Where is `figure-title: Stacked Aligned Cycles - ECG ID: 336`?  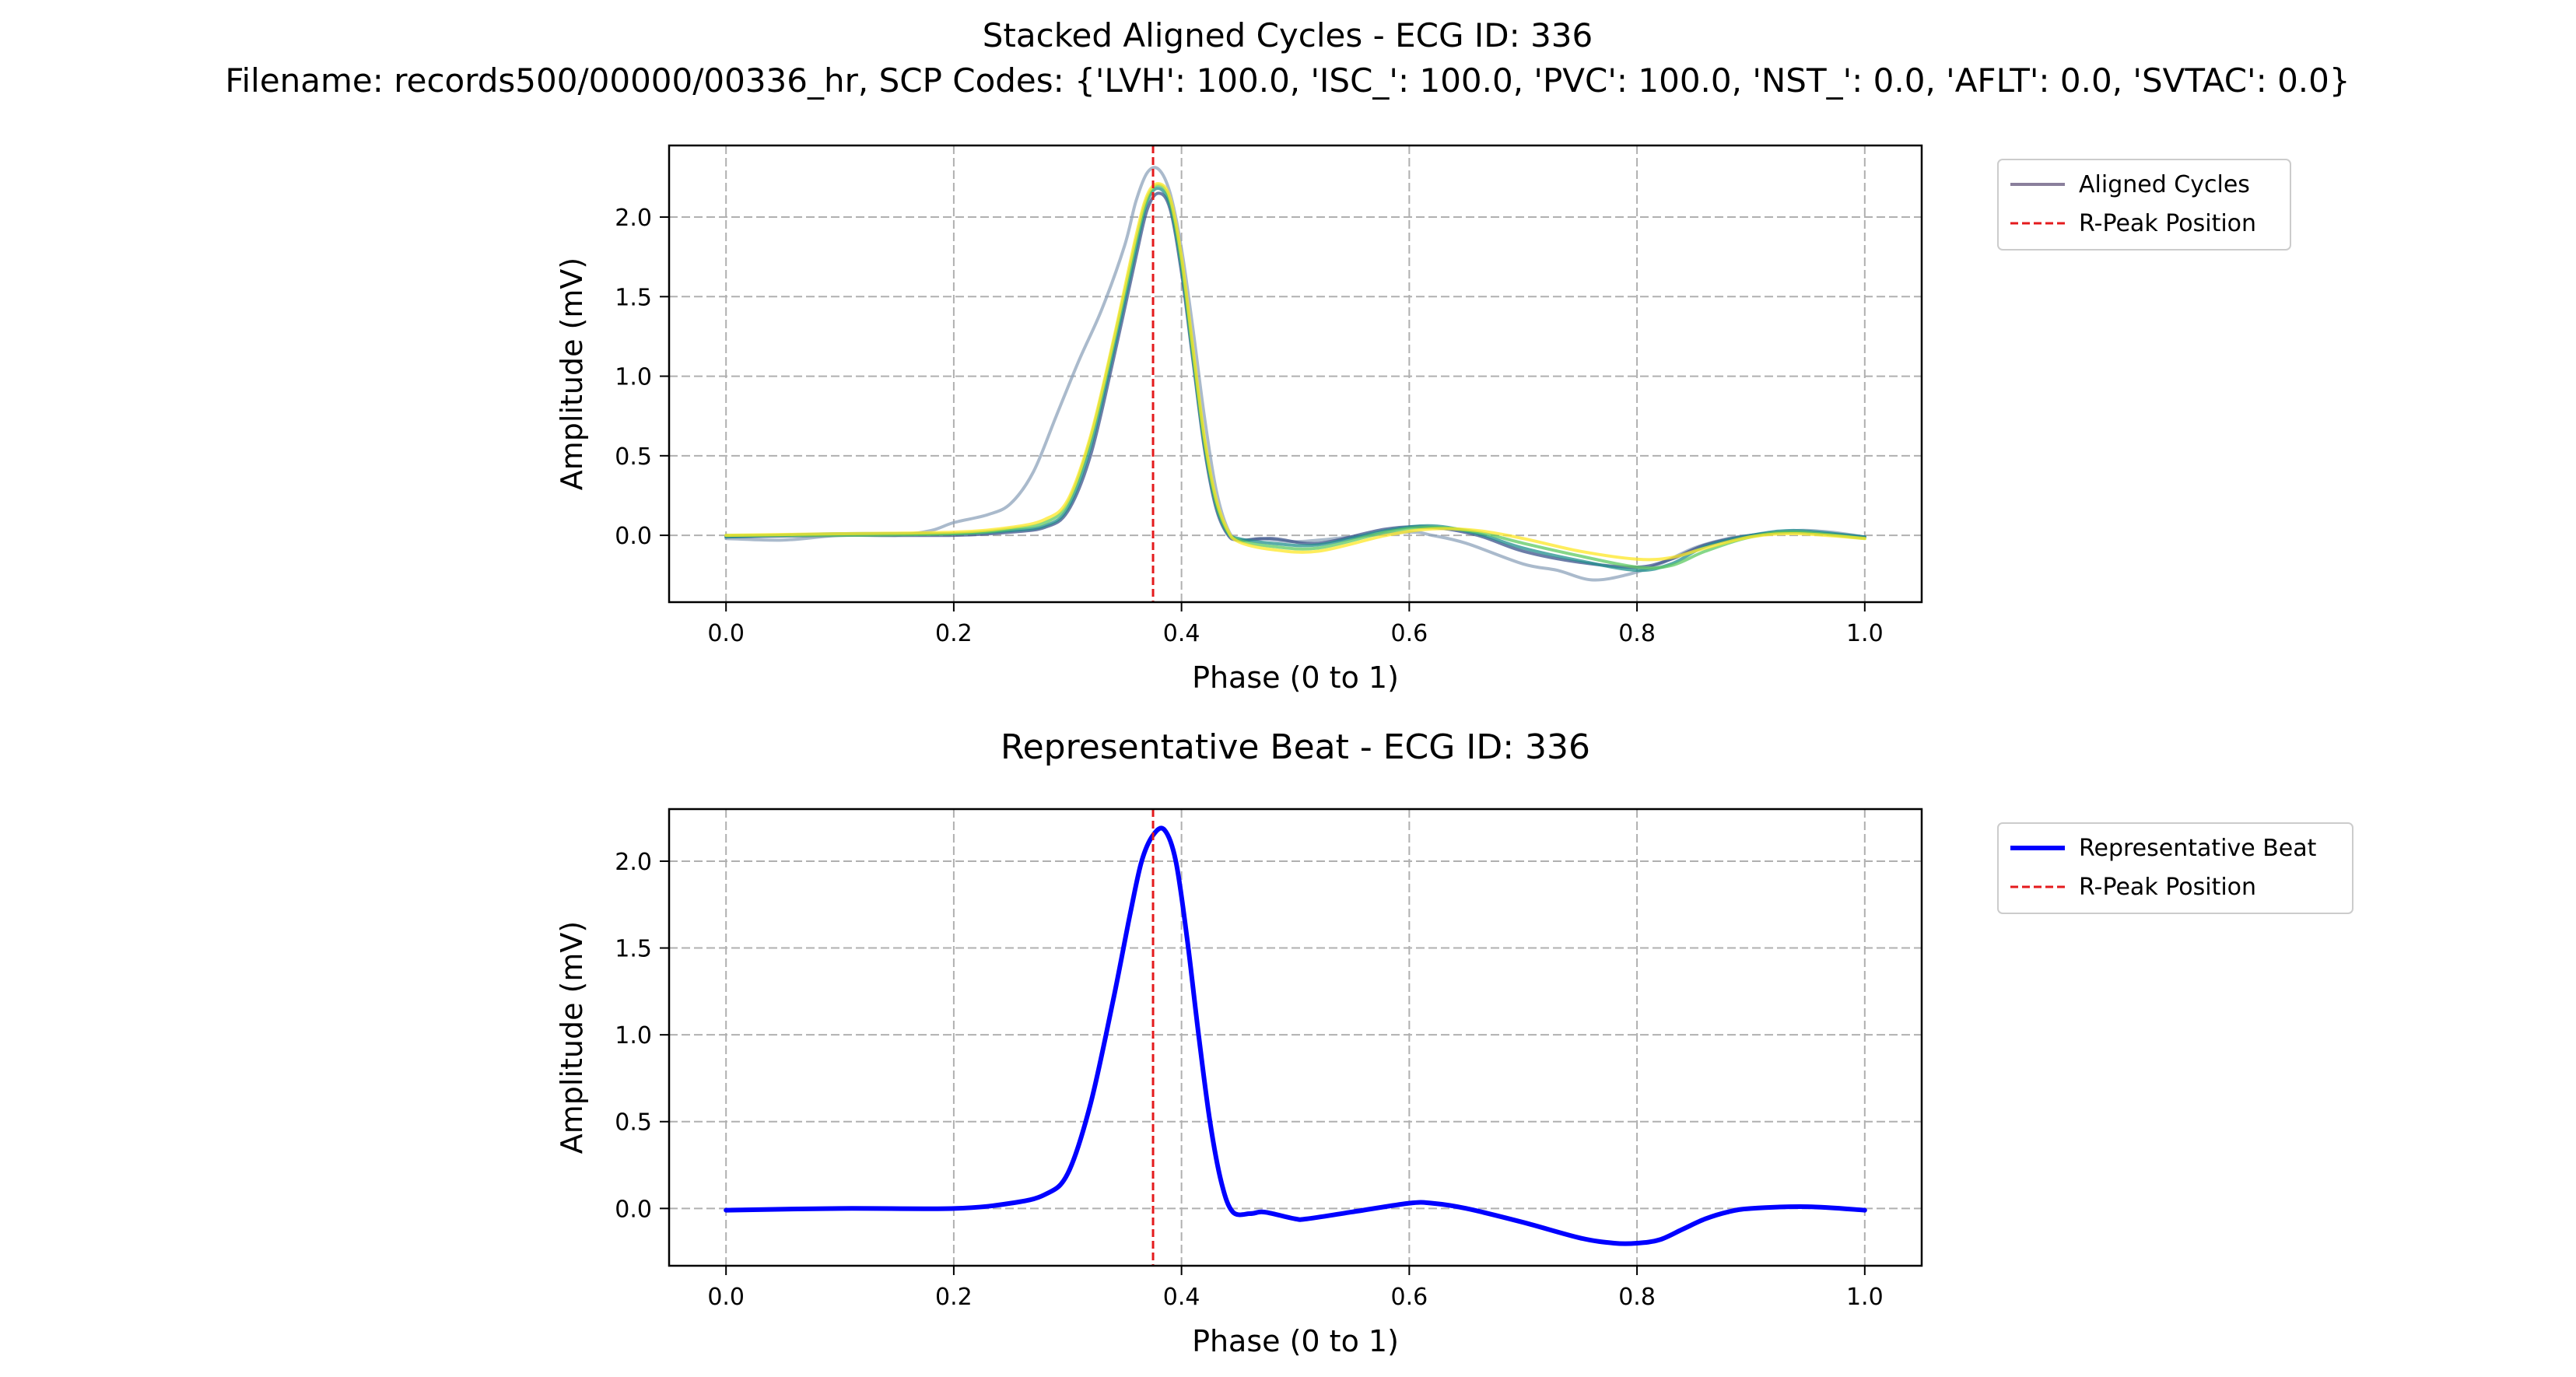
figure-title: Stacked Aligned Cycles - ECG ID: 336 is located at coordinates (1288, 35).